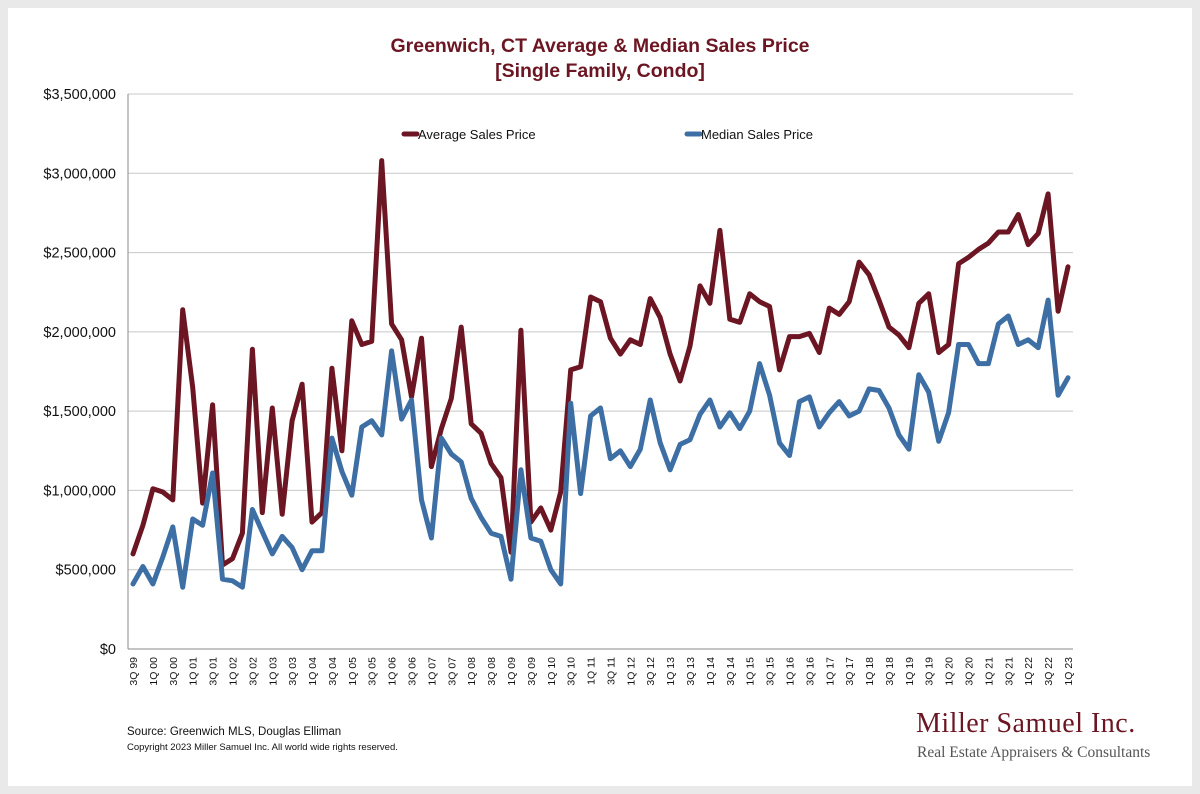 The height and width of the screenshot is (794, 1200). I want to click on x-tick-label: 3Q 17, so click(850, 671).